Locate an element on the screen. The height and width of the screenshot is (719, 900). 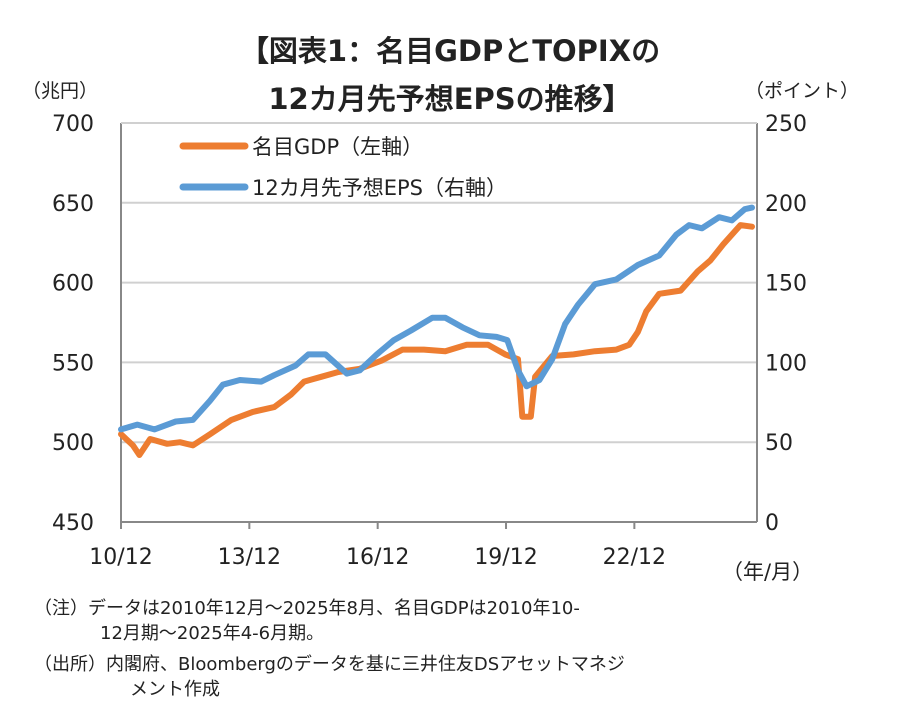
y-left-tick-label: 450 is located at coordinates (73, 523).